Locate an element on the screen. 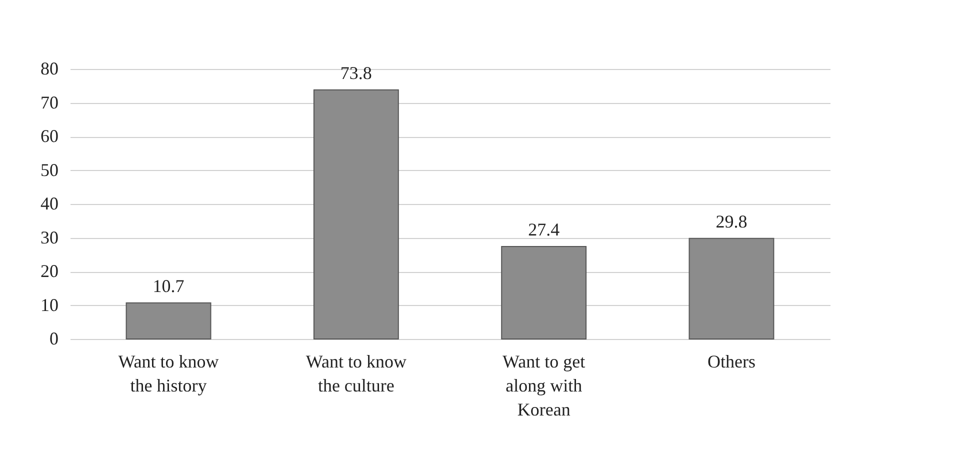  y-tick-label: 70 is located at coordinates (49, 102).